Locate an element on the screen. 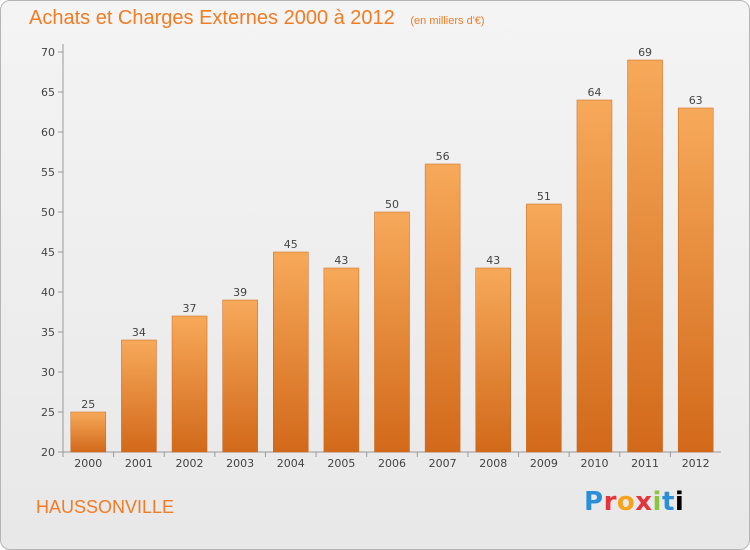 The height and width of the screenshot is (550, 750). y-tick-label: 65 is located at coordinates (48, 92).